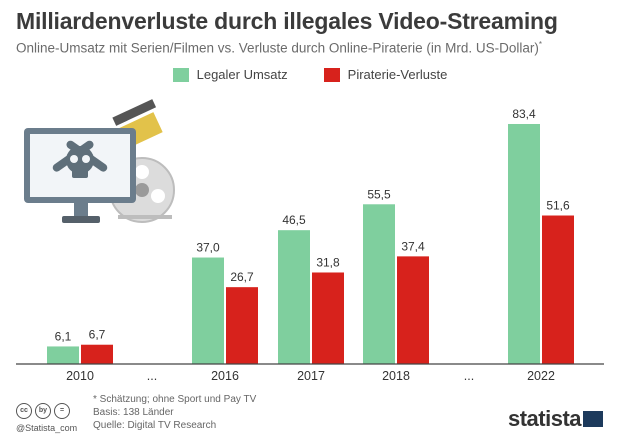 Image resolution: width=620 pixels, height=442 pixels. I want to click on x-tick-label: 2022, so click(541, 376).